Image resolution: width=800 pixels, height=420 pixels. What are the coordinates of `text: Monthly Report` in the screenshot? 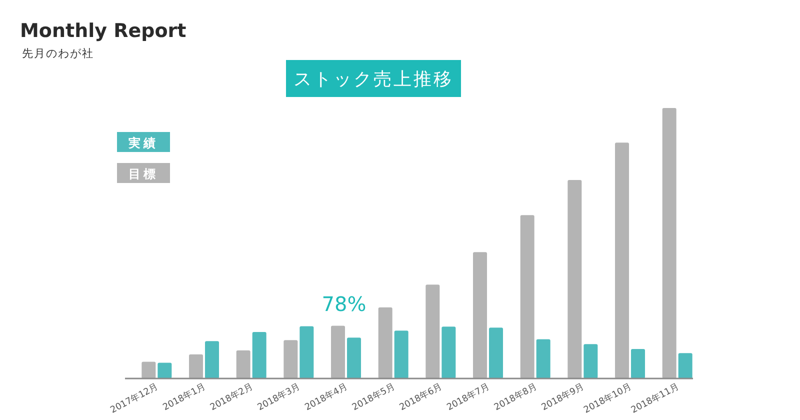 It's located at (103, 31).